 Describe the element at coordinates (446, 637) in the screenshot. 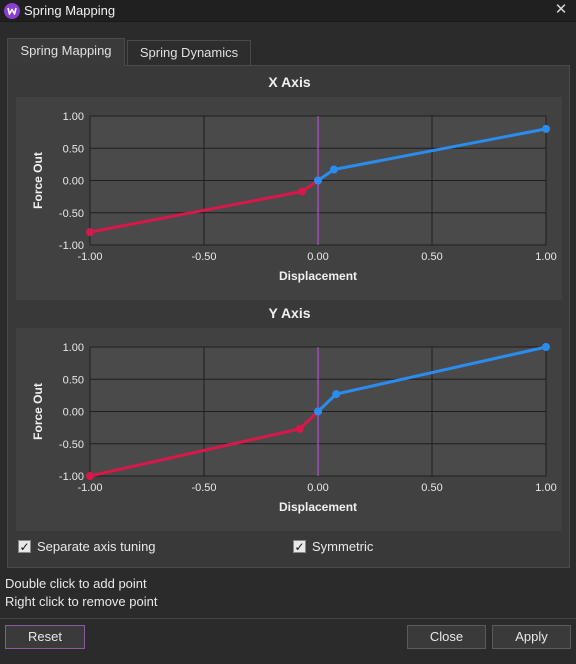

I see `close-button: Close` at that location.